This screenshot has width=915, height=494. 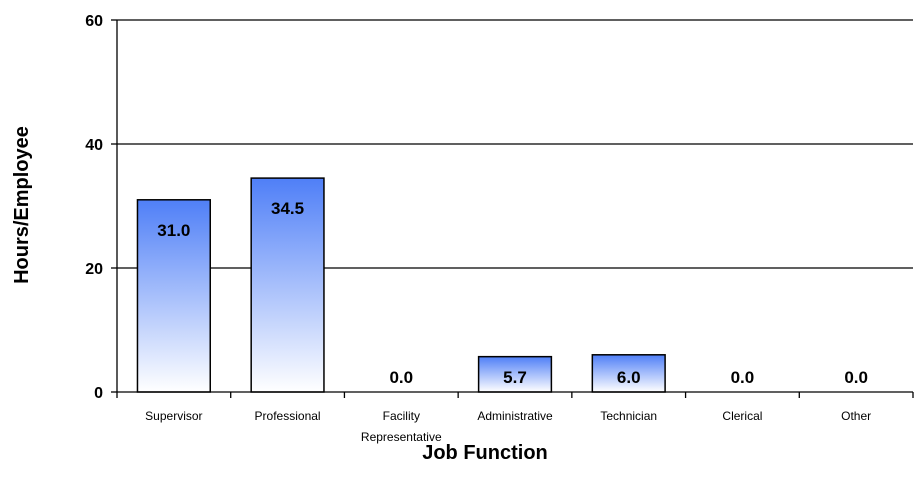 What do you see at coordinates (401, 426) in the screenshot?
I see `x-tick-label: Facility Representative` at bounding box center [401, 426].